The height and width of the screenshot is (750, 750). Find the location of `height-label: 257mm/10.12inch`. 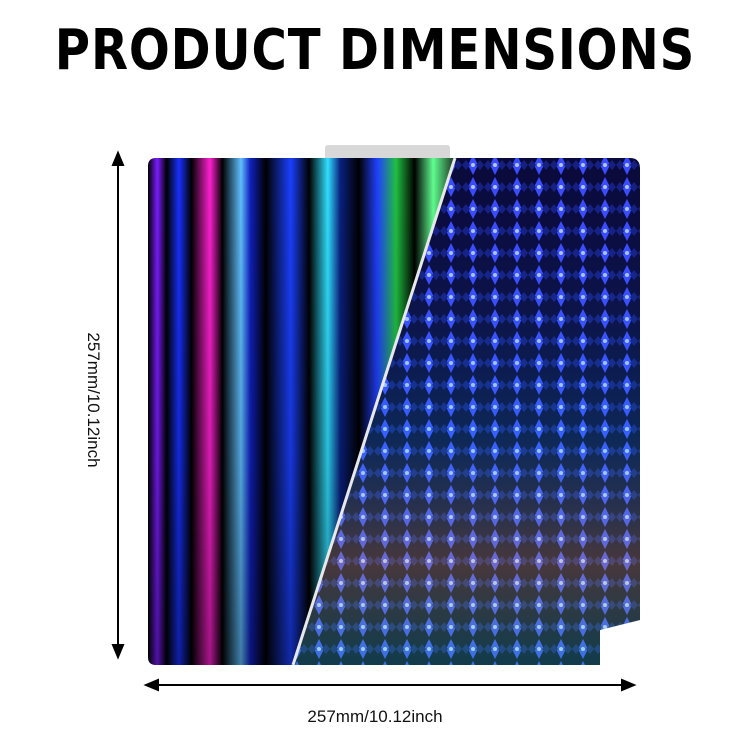

height-label: 257mm/10.12inch is located at coordinates (93, 400).